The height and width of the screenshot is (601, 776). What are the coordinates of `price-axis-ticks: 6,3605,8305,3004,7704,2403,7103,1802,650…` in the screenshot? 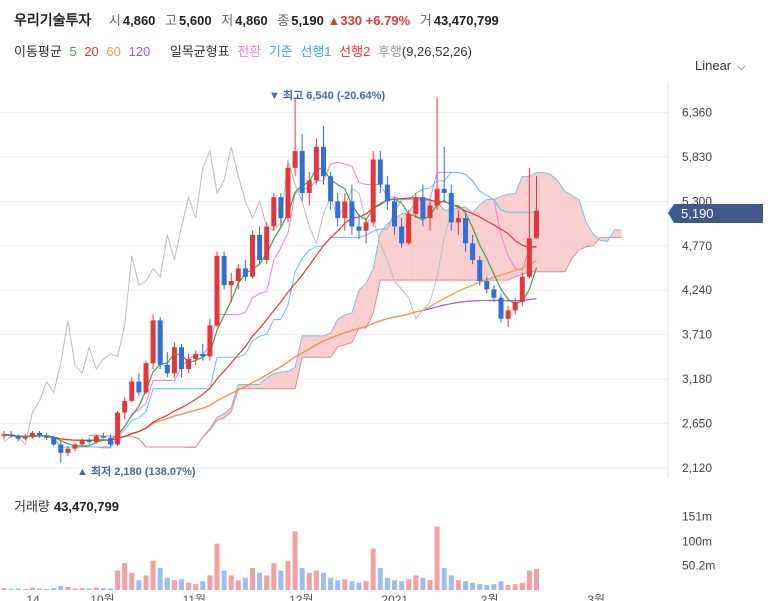 It's located at (697, 290).